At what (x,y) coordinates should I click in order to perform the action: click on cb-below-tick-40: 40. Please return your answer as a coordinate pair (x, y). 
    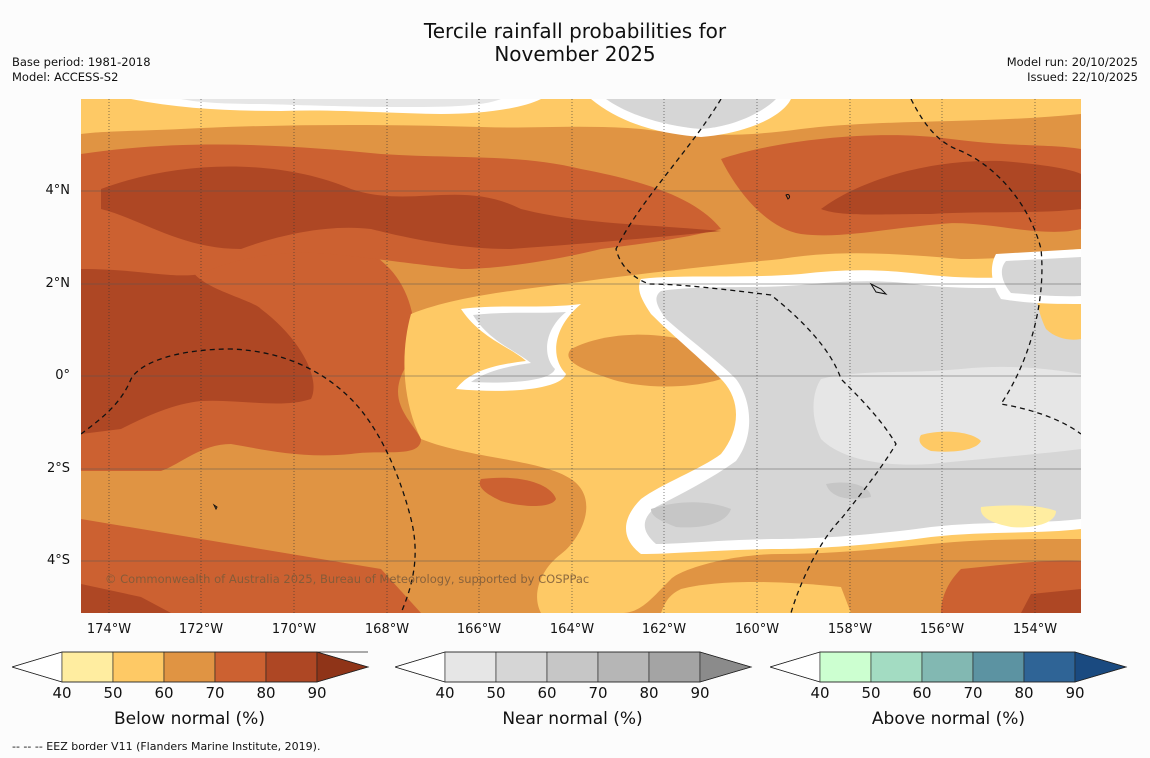
    Looking at the image, I should click on (62, 693).